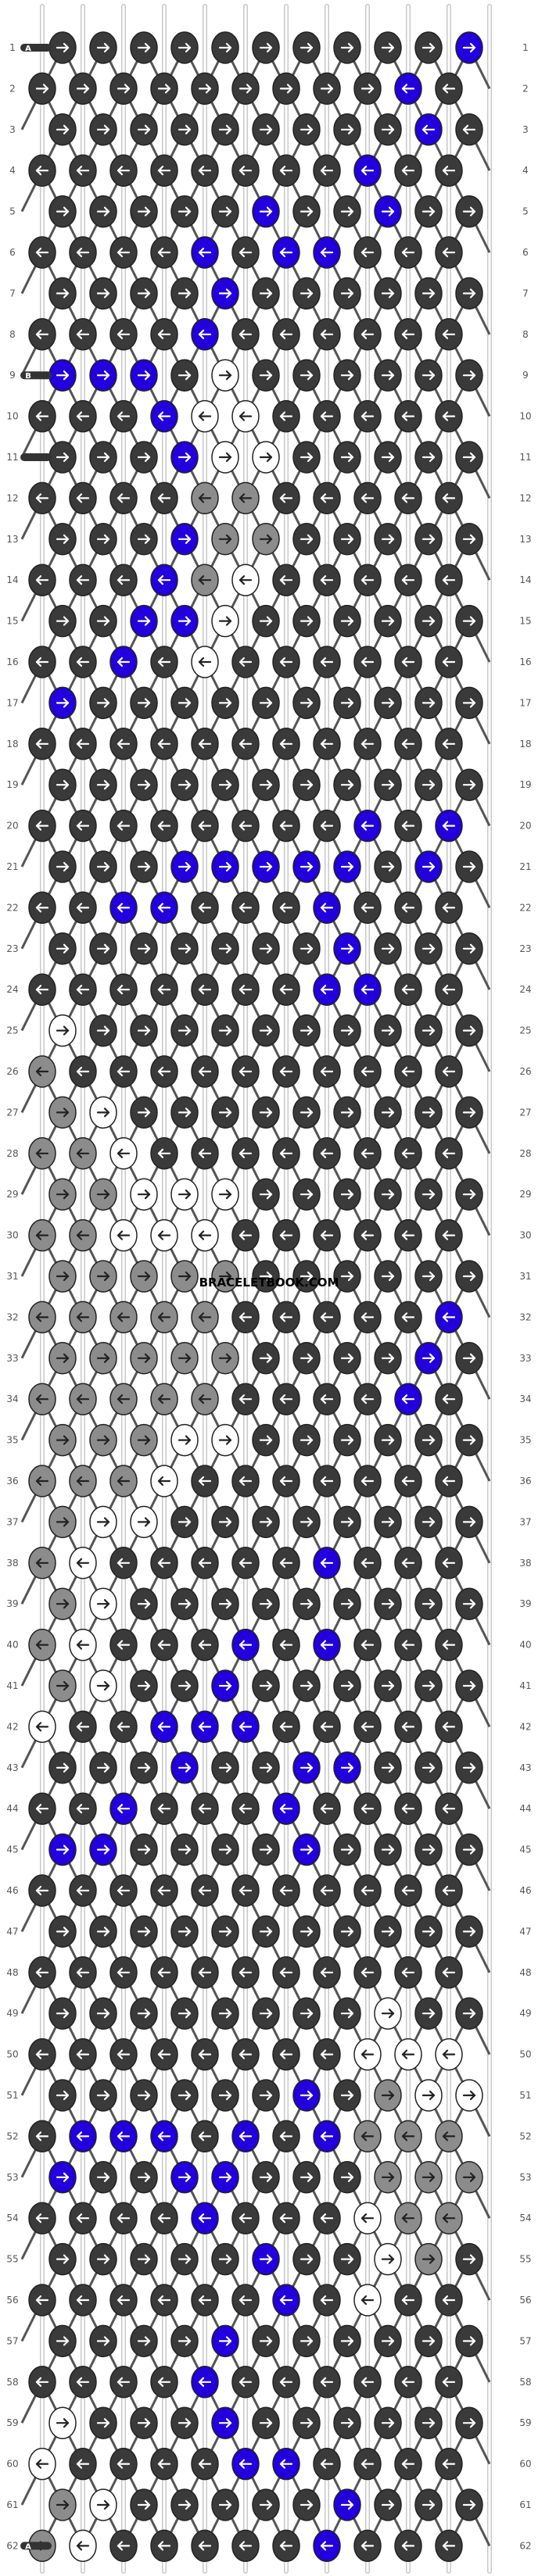  Describe the element at coordinates (525, 1563) in the screenshot. I see `row-number-right: 38` at that location.